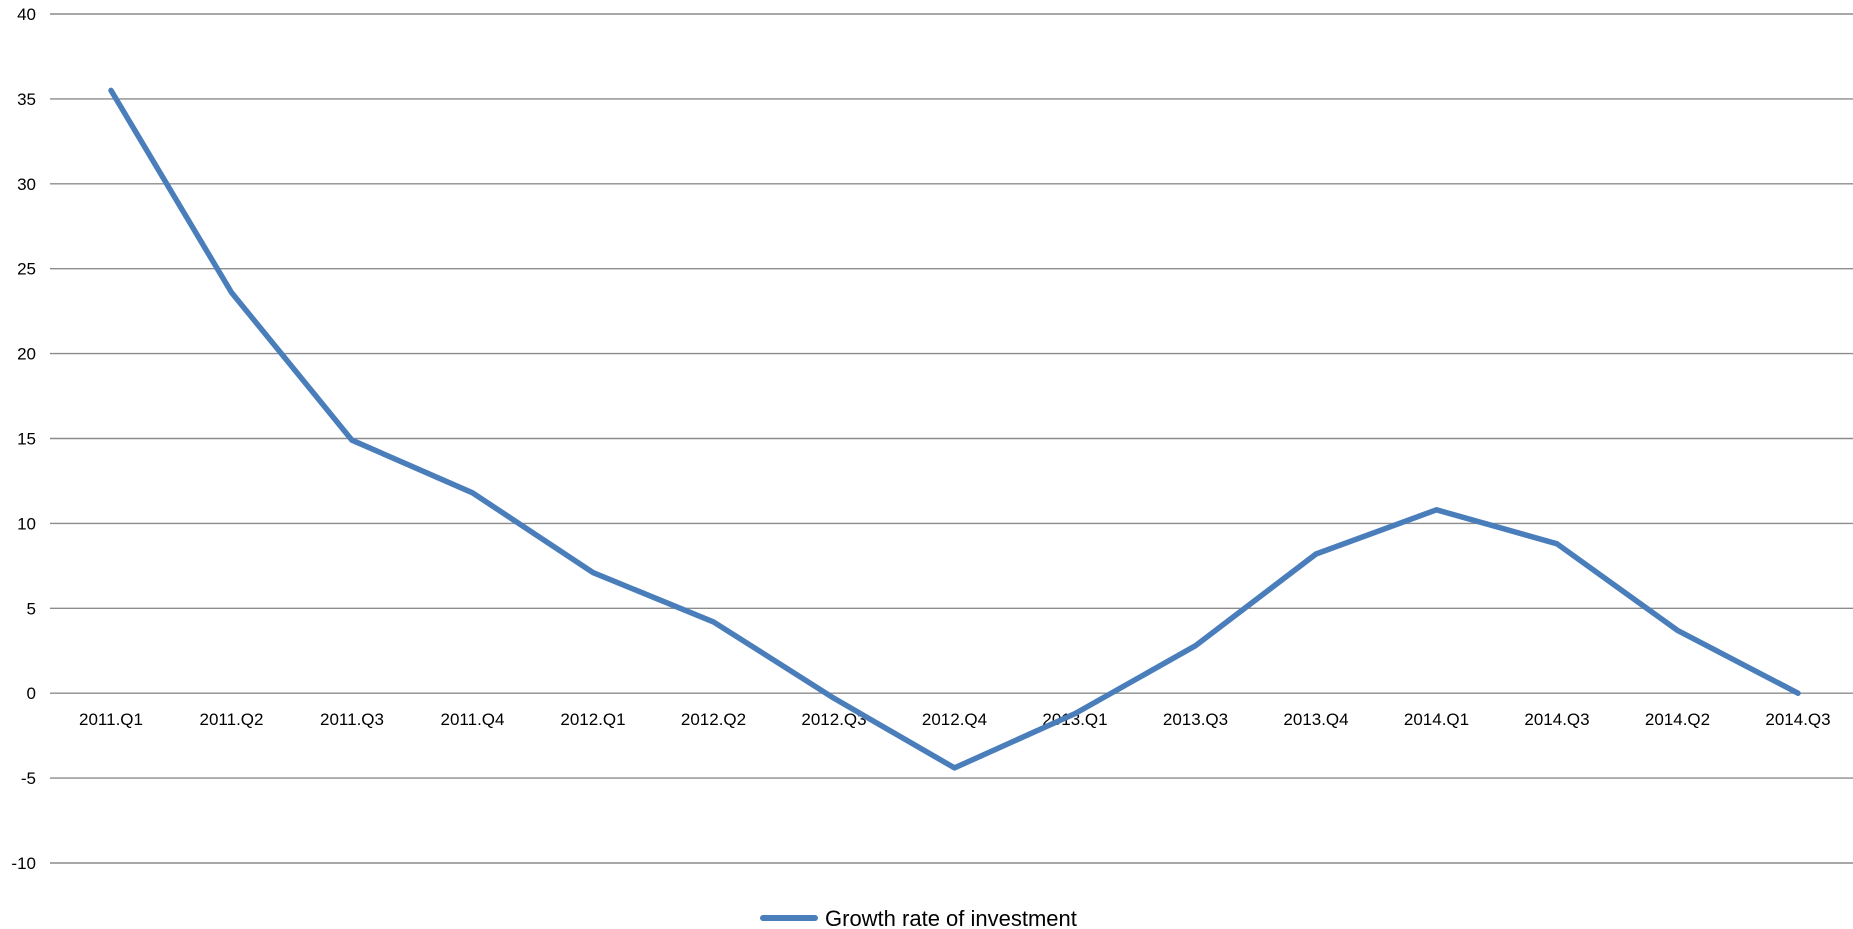 Image resolution: width=1853 pixels, height=929 pixels. I want to click on x-tick-label: 2014.Q2, so click(1677, 719).